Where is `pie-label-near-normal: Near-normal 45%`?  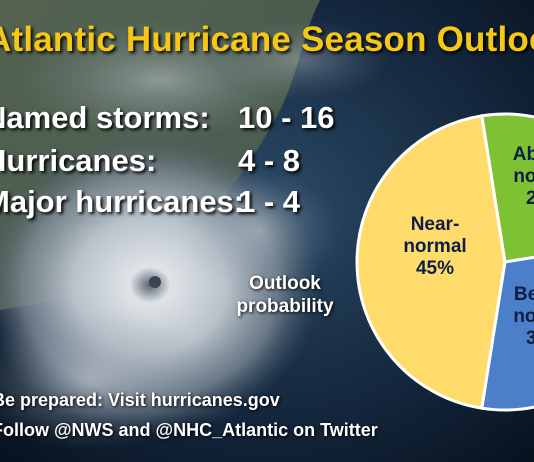
pie-label-near-normal: Near-normal 45% is located at coordinates (434, 246).